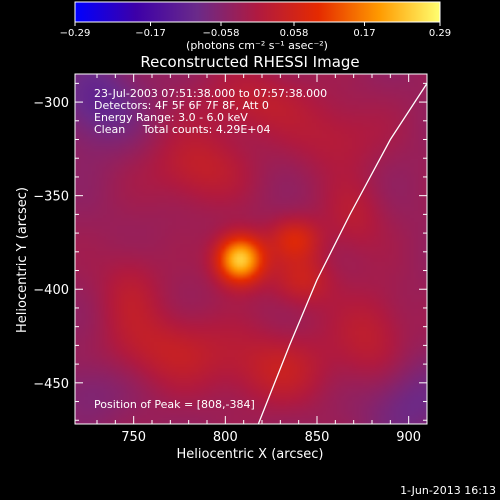  Describe the element at coordinates (257, 45) in the screenshot. I see `colorbar-unit-label: (photons cm⁻² s⁻¹ asec⁻²)` at that location.